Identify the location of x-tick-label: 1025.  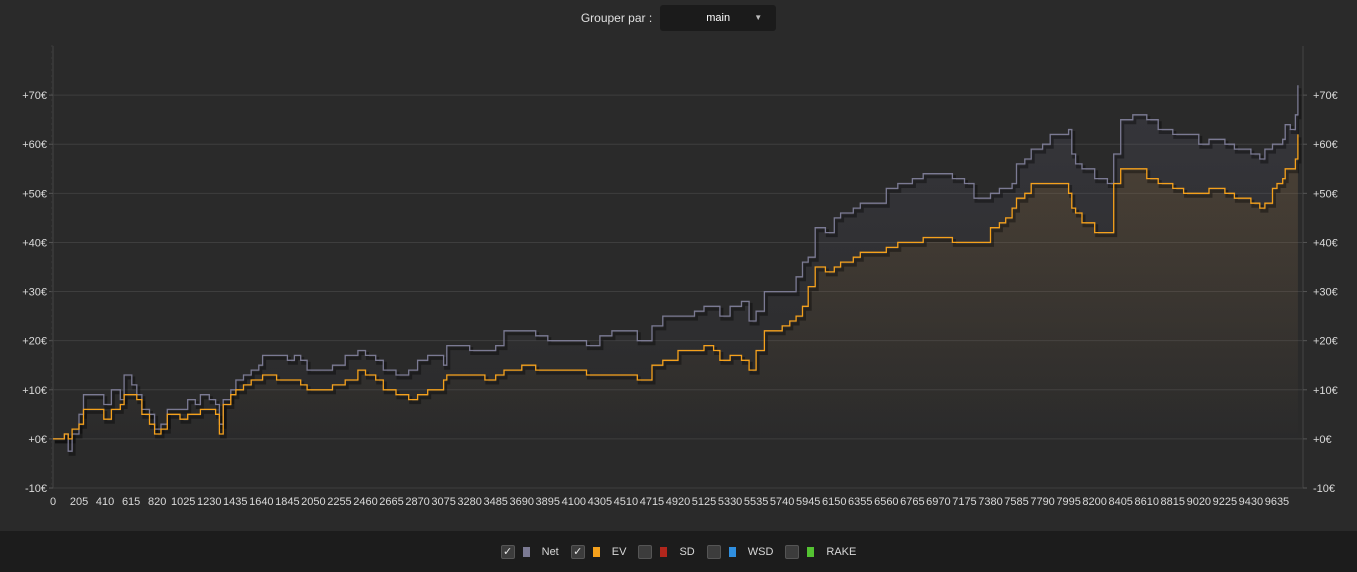
(183, 502).